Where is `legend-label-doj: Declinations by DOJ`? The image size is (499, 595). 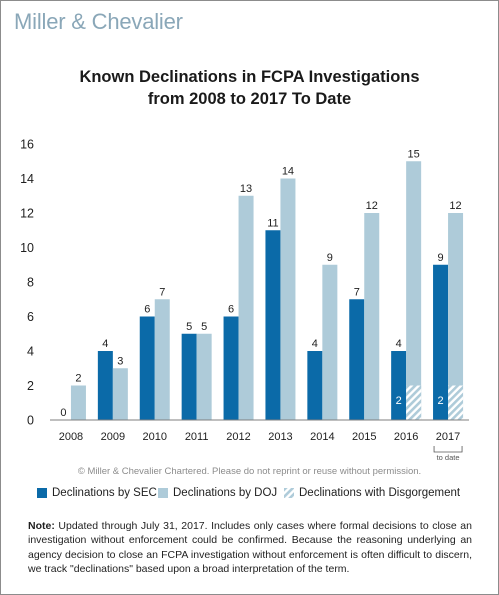
legend-label-doj: Declinations by DOJ is located at coordinates (225, 493).